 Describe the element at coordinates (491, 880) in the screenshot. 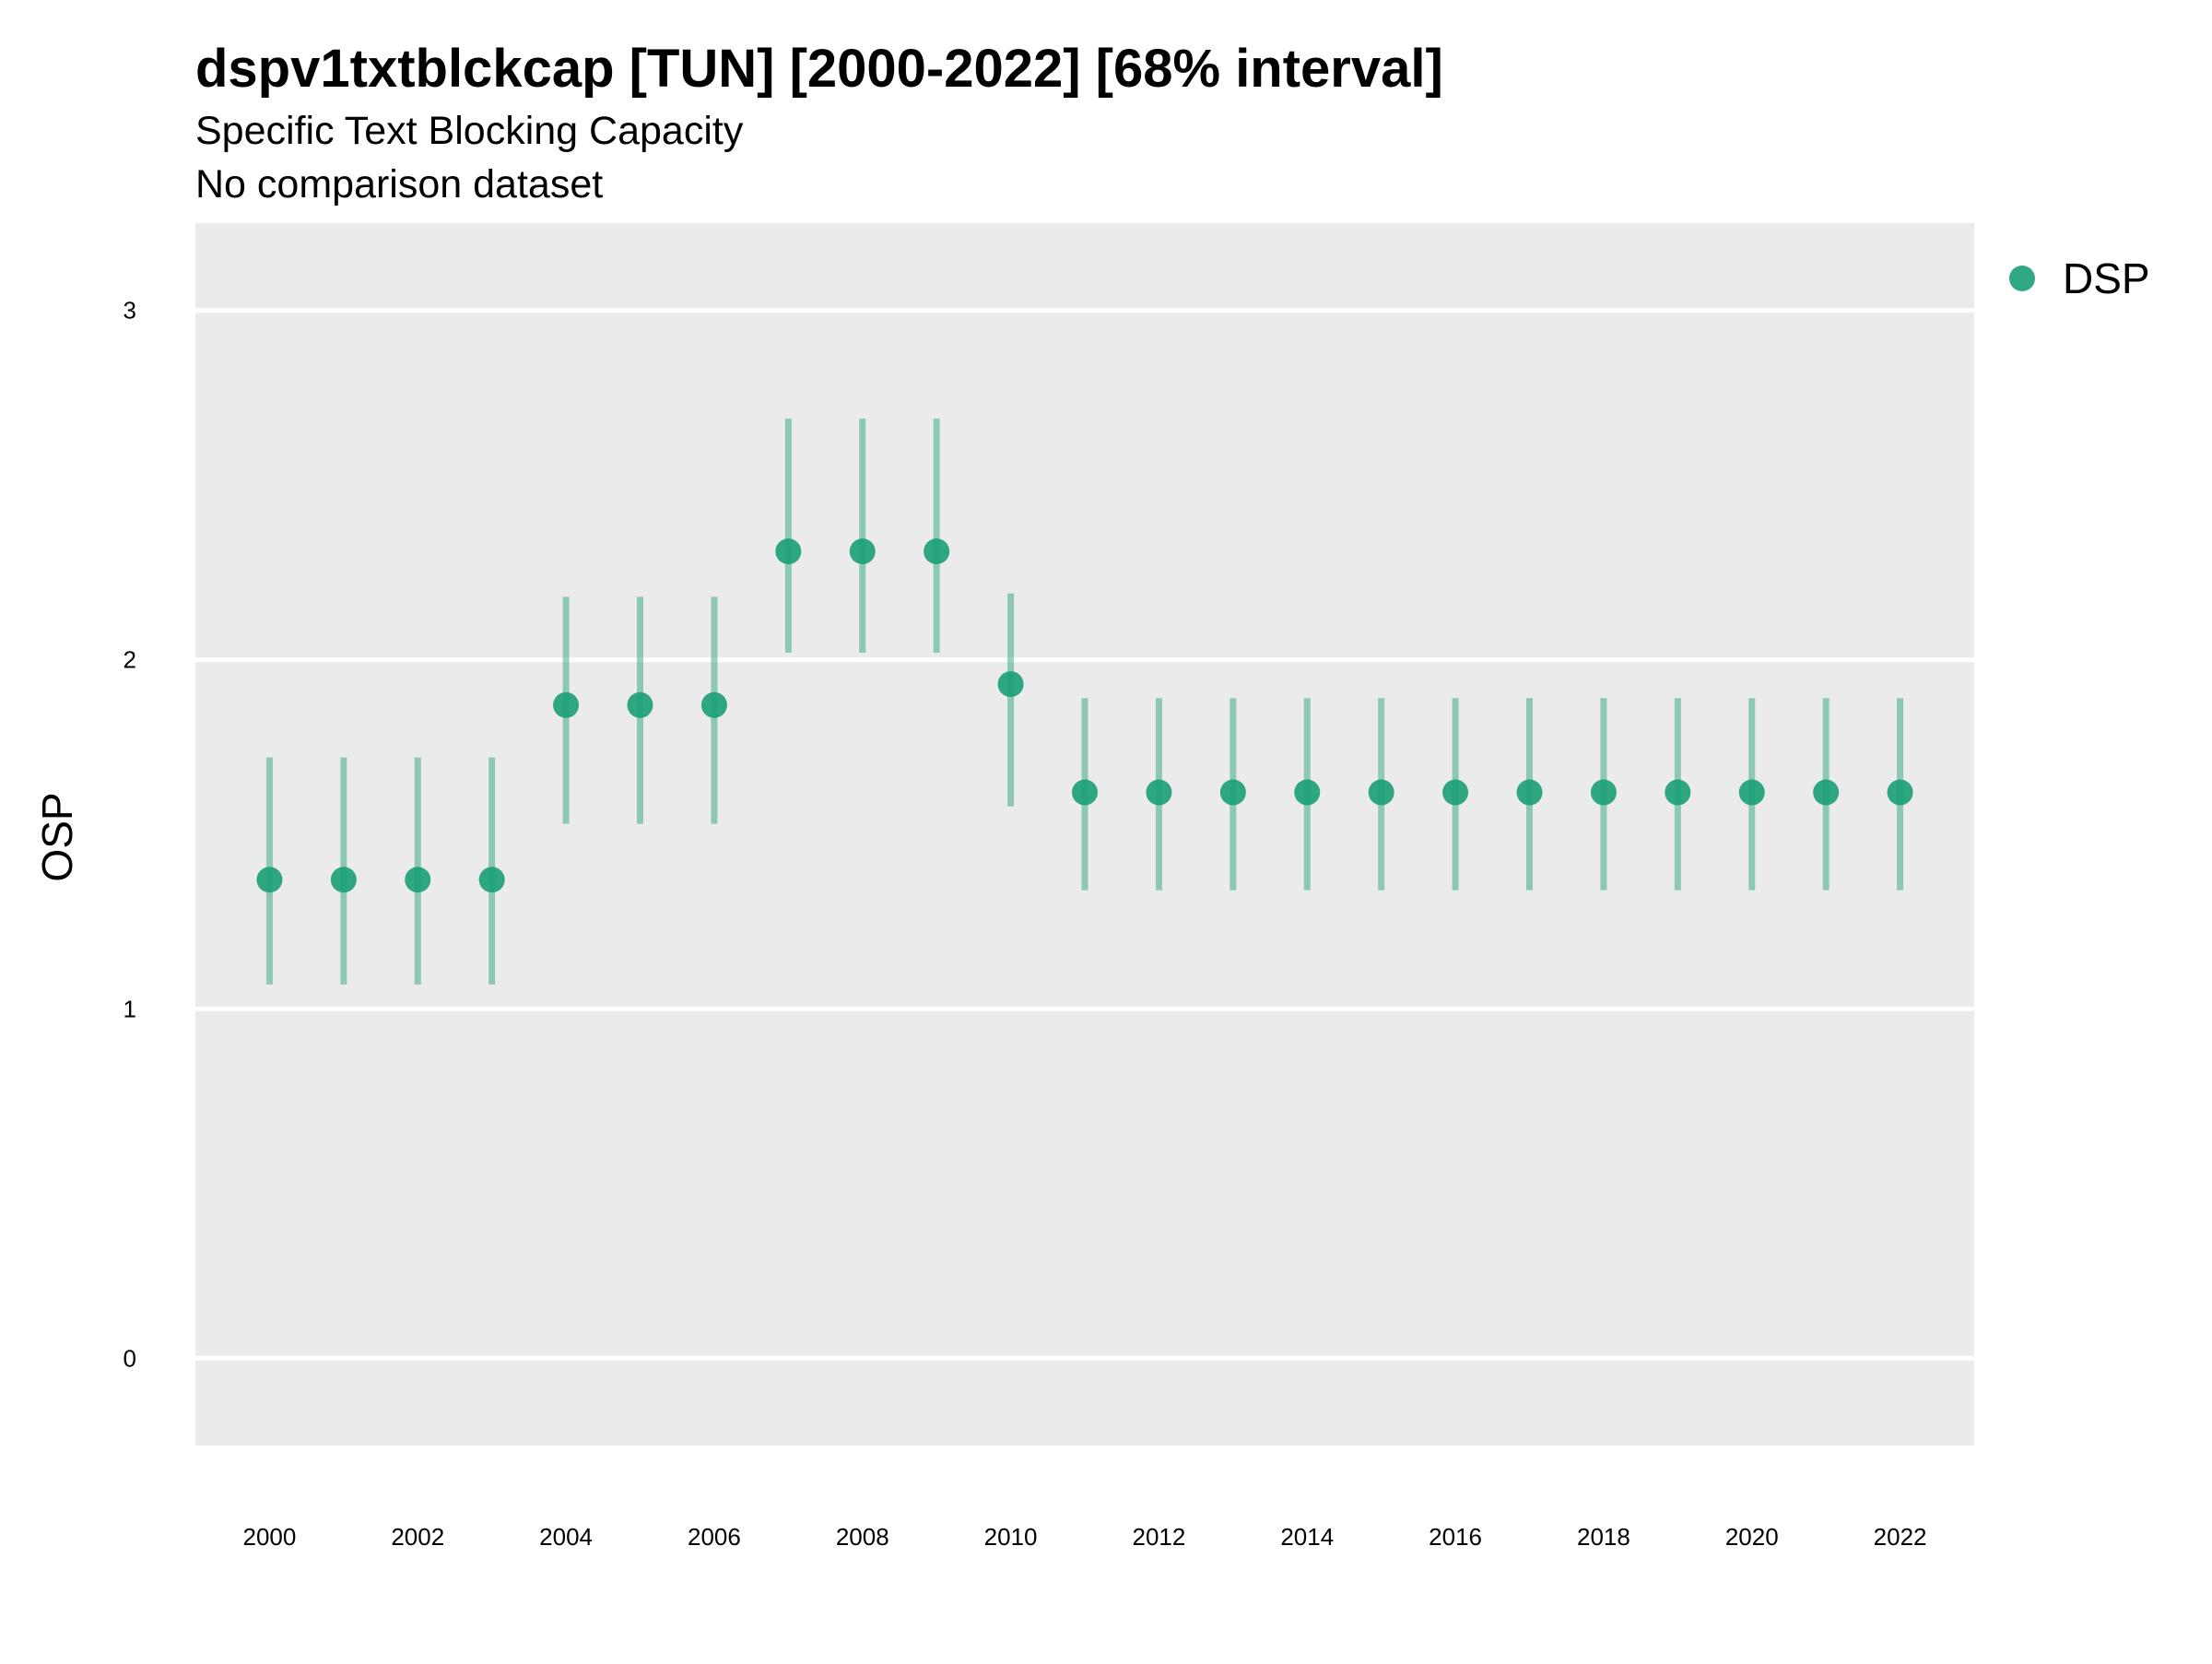

I see `data-point-2003` at that location.